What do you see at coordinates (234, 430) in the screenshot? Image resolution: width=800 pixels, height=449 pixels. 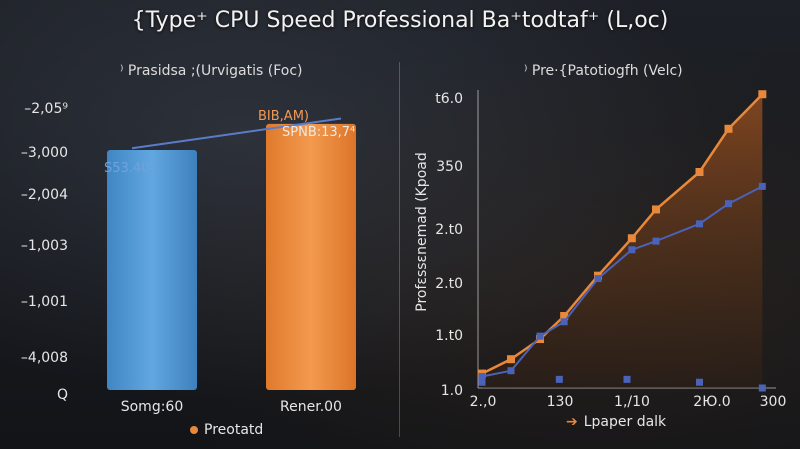 I see `left-legend-label: Preotatd` at bounding box center [234, 430].